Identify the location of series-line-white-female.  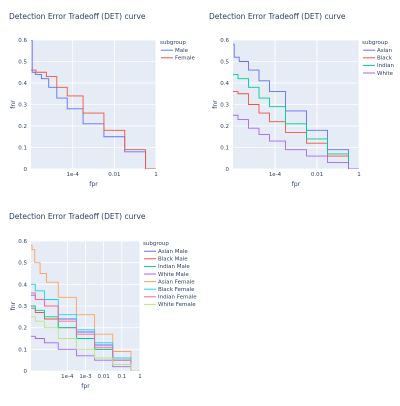
(85, 343).